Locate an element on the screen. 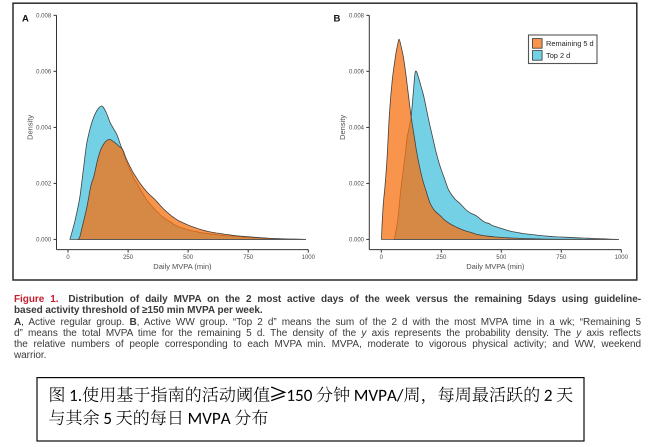 This screenshot has height=447, width=652. svg-text: Remaining 5 d is located at coordinates (570, 43).